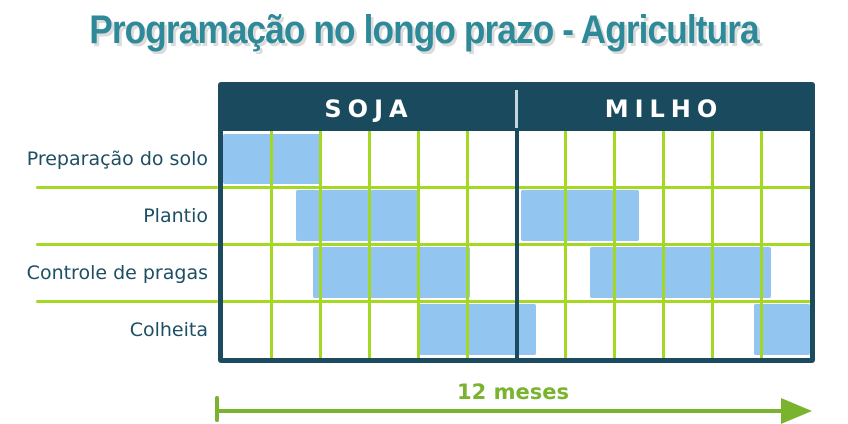  Describe the element at coordinates (117, 159) in the screenshot. I see `row-label: Preparação do solo` at that location.